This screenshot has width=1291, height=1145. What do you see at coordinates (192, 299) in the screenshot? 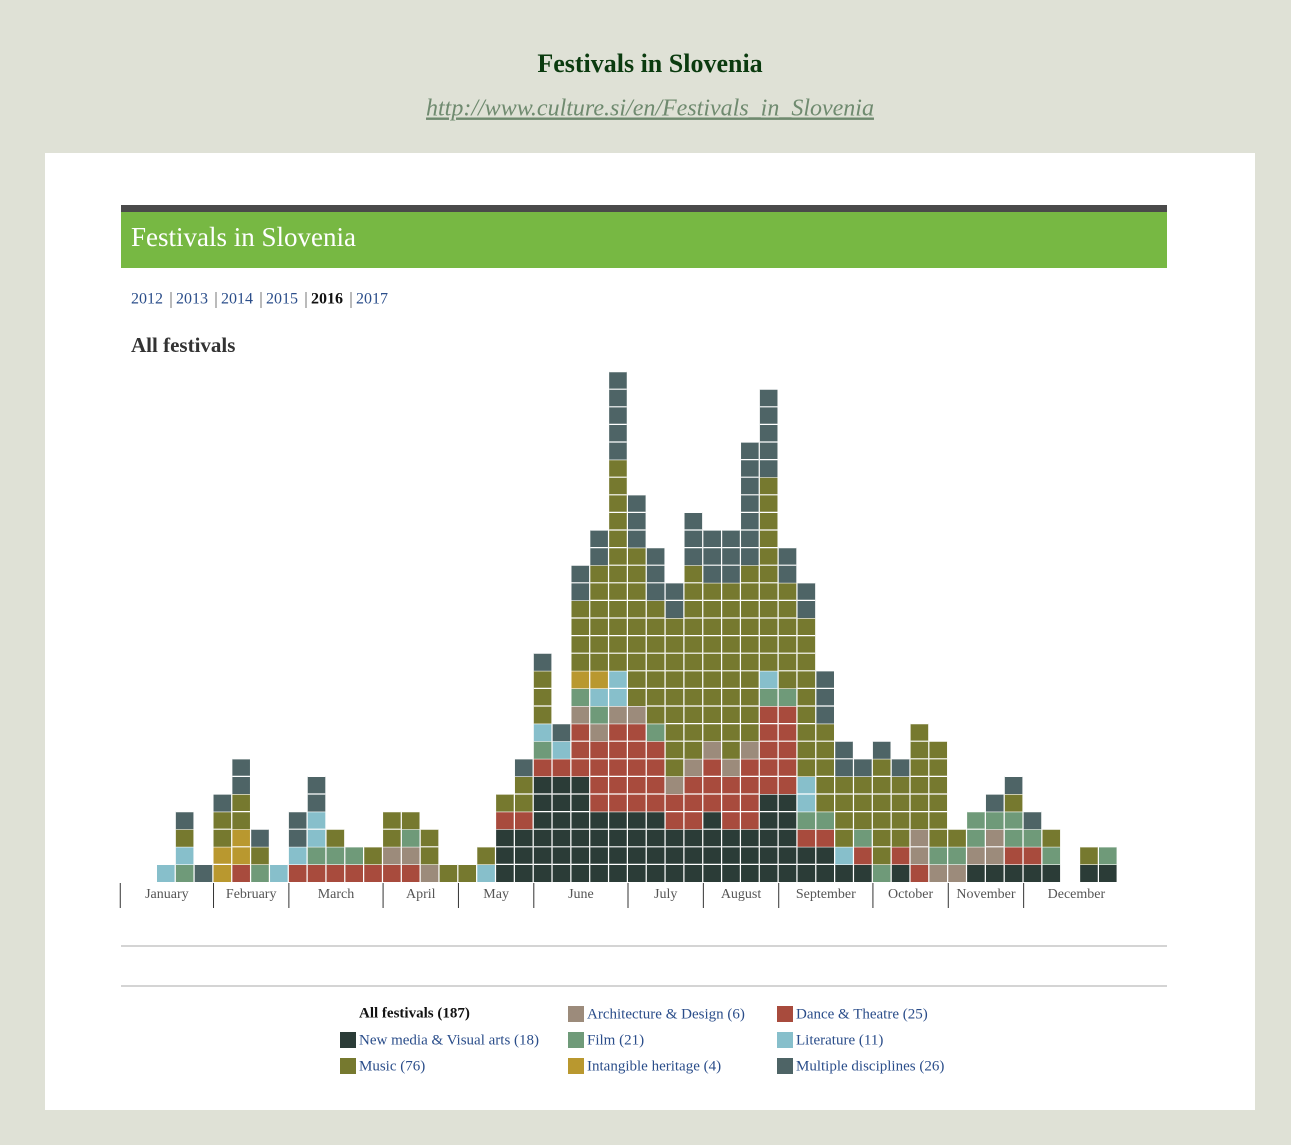
I see `year-link: 2013` at bounding box center [192, 299].